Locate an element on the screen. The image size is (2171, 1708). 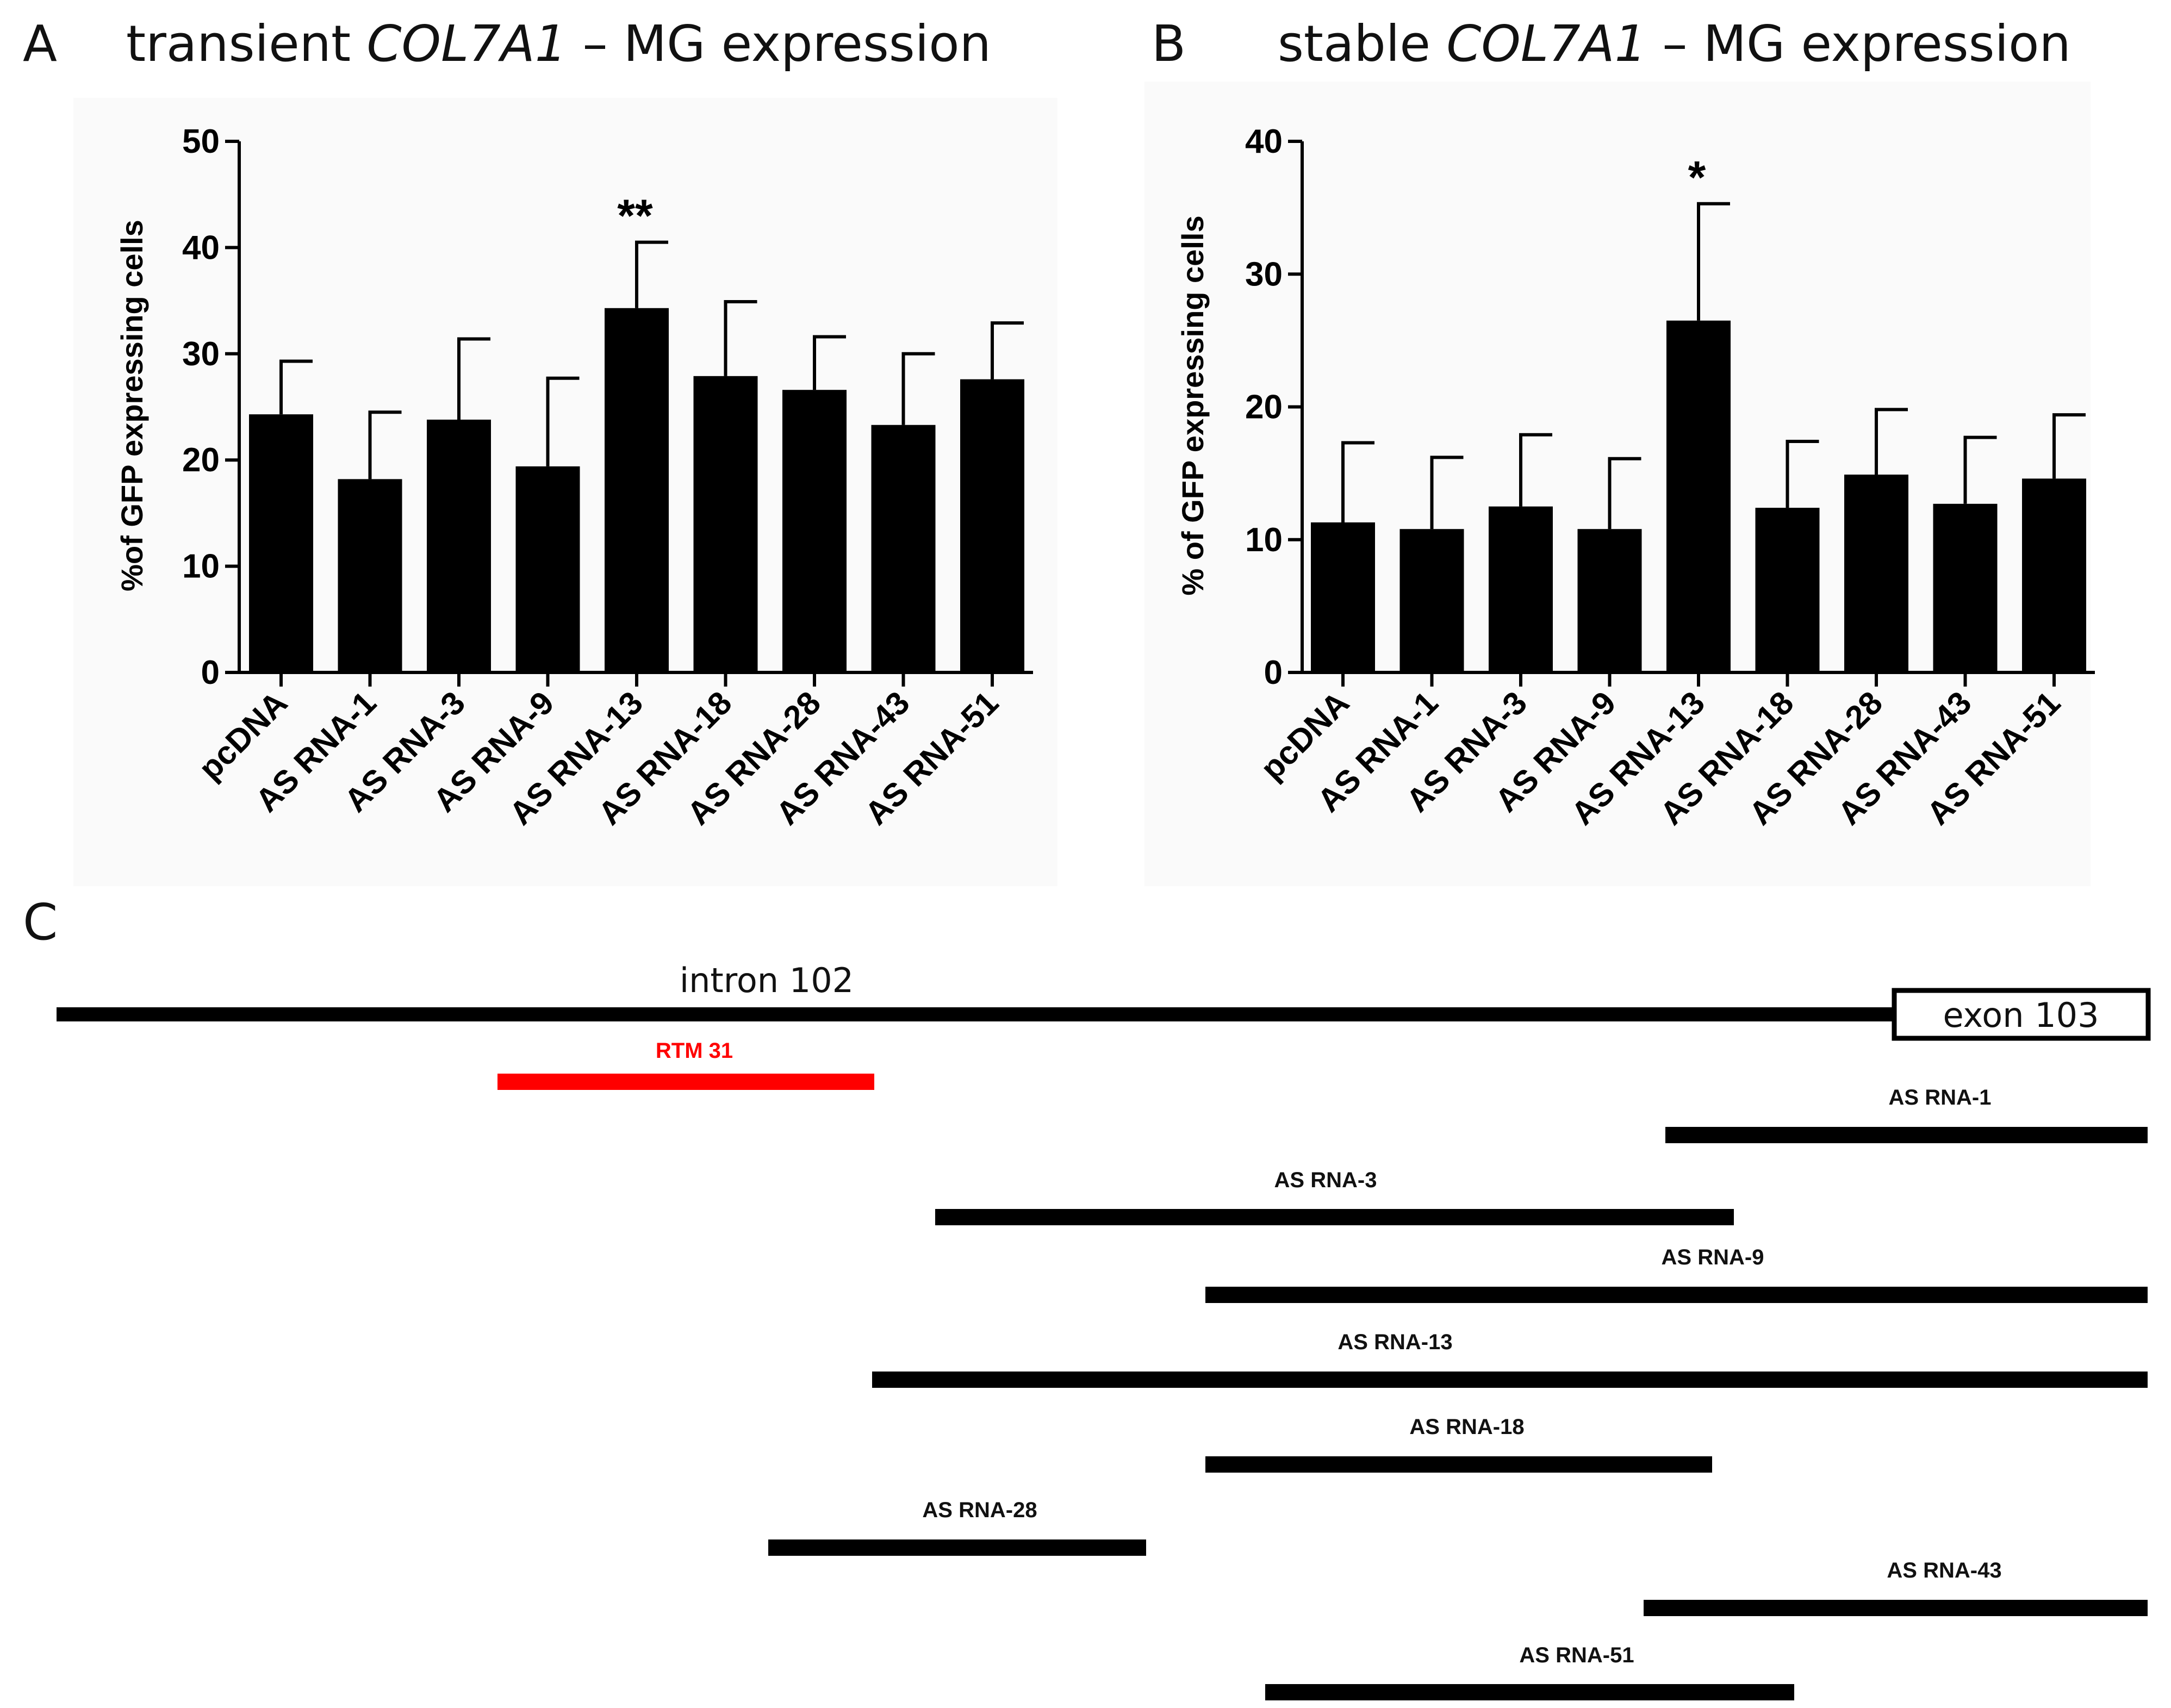
panel-a-title: transient COL7A1 – MG expression is located at coordinates (558, 44).